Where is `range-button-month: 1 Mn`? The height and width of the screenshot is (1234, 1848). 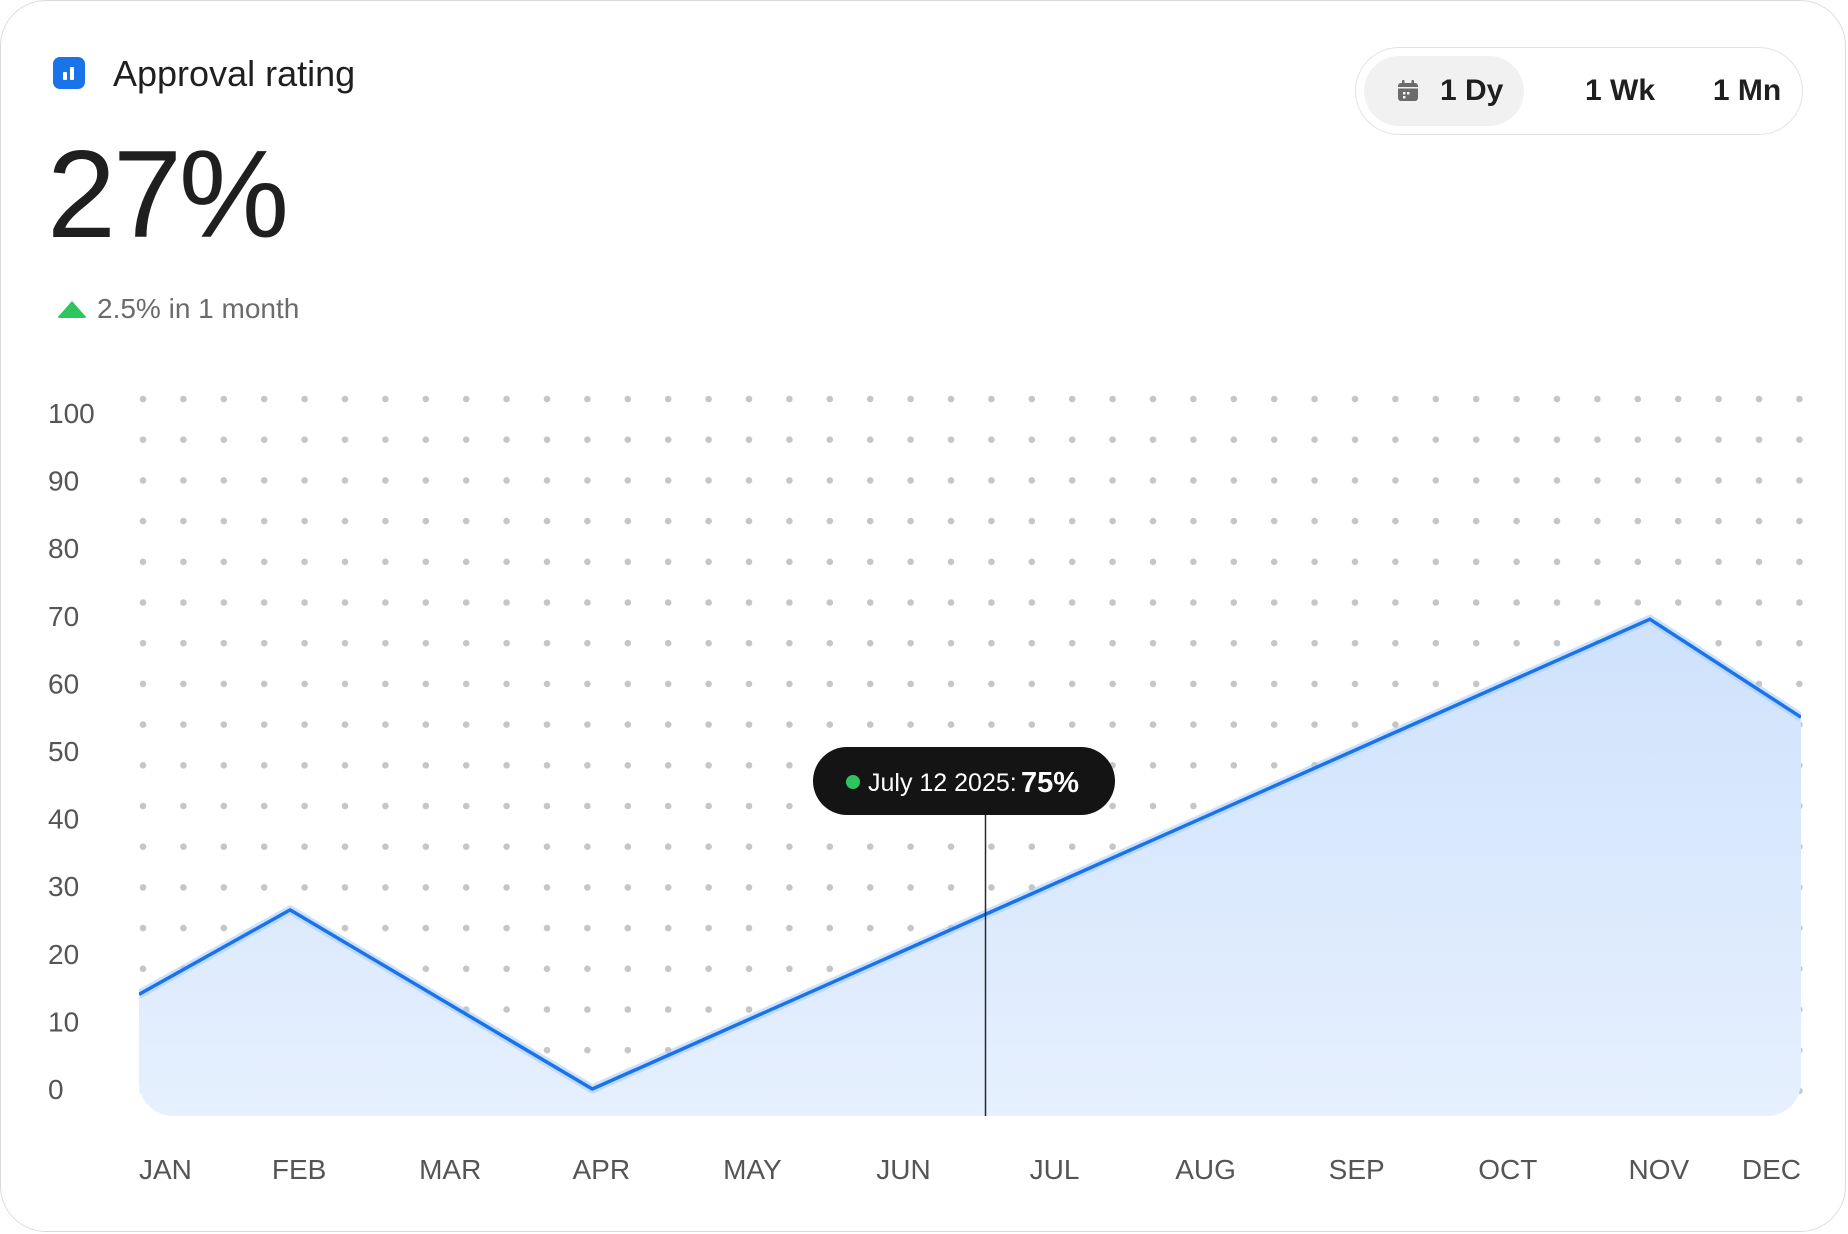
range-button-month: 1 Mn is located at coordinates (1747, 90).